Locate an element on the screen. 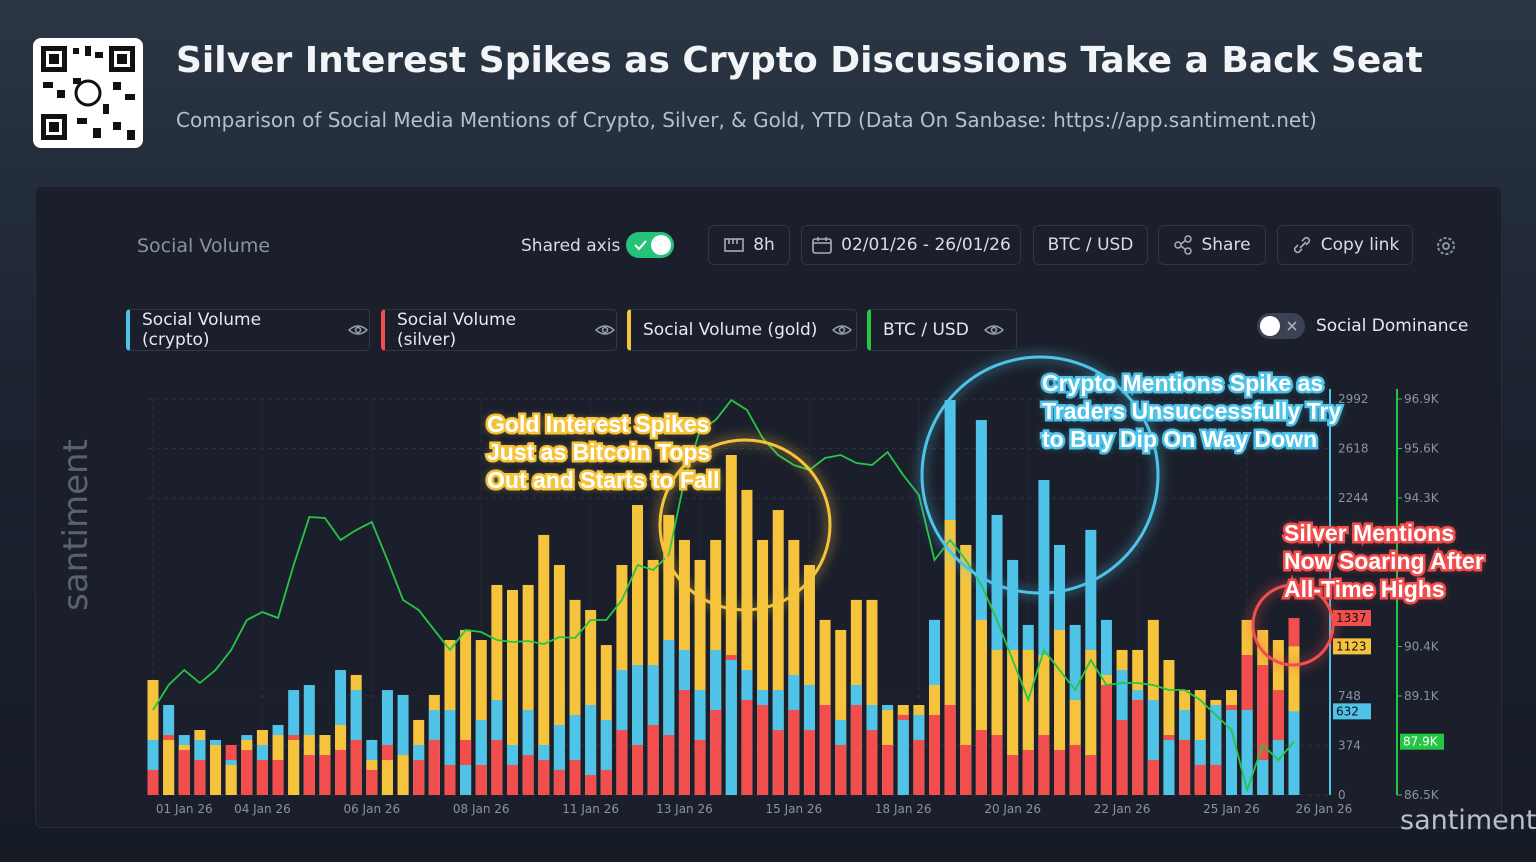  social-dominance-toggle is located at coordinates (1281, 326).